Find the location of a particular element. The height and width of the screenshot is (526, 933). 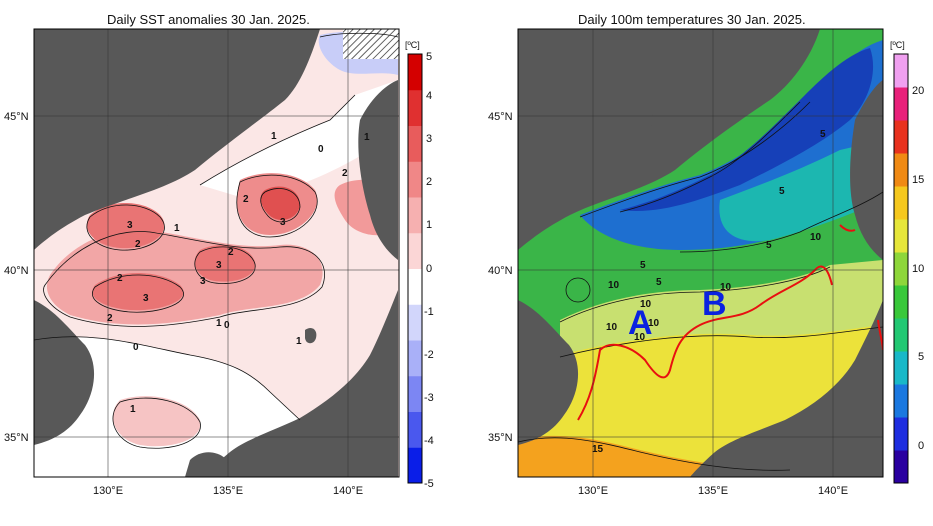

front-line is located at coordinates (705, 343).